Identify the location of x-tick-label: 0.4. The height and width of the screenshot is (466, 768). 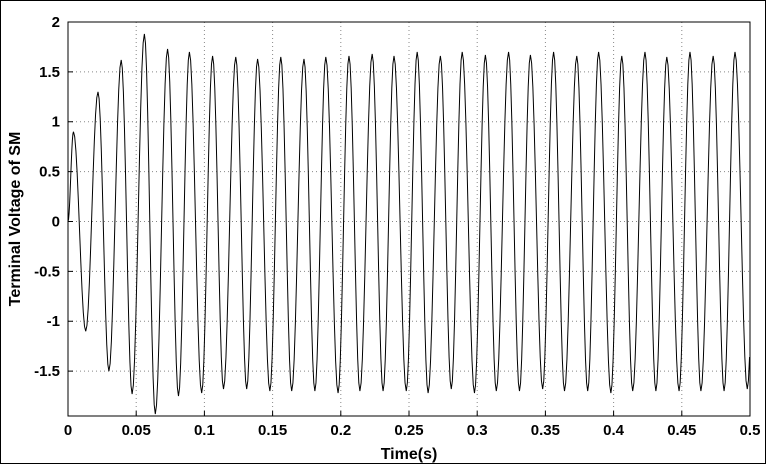
(614, 430).